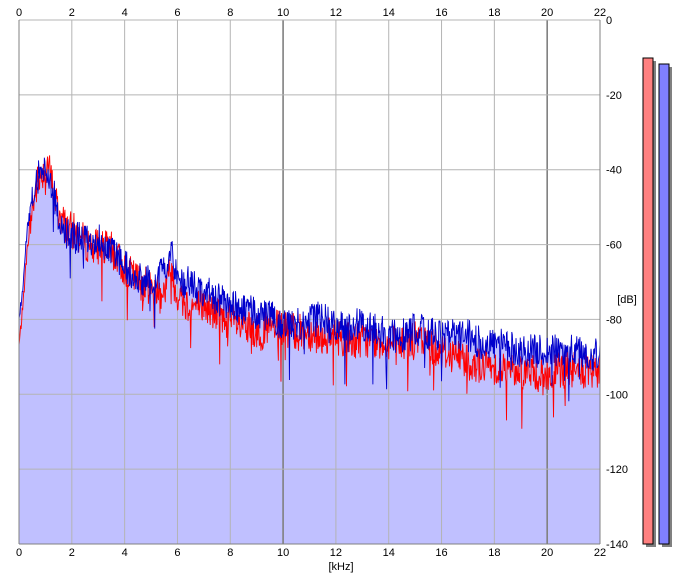 The height and width of the screenshot is (584, 683). I want to click on y-tick-label: -140, so click(617, 545).